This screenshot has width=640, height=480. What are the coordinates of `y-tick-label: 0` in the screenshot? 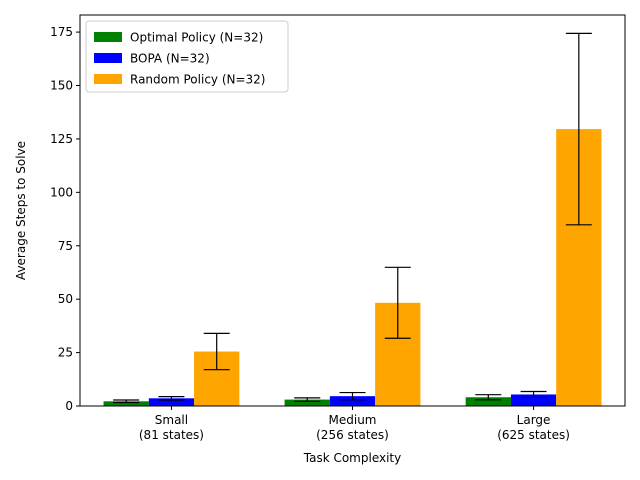 It's located at (69, 406).